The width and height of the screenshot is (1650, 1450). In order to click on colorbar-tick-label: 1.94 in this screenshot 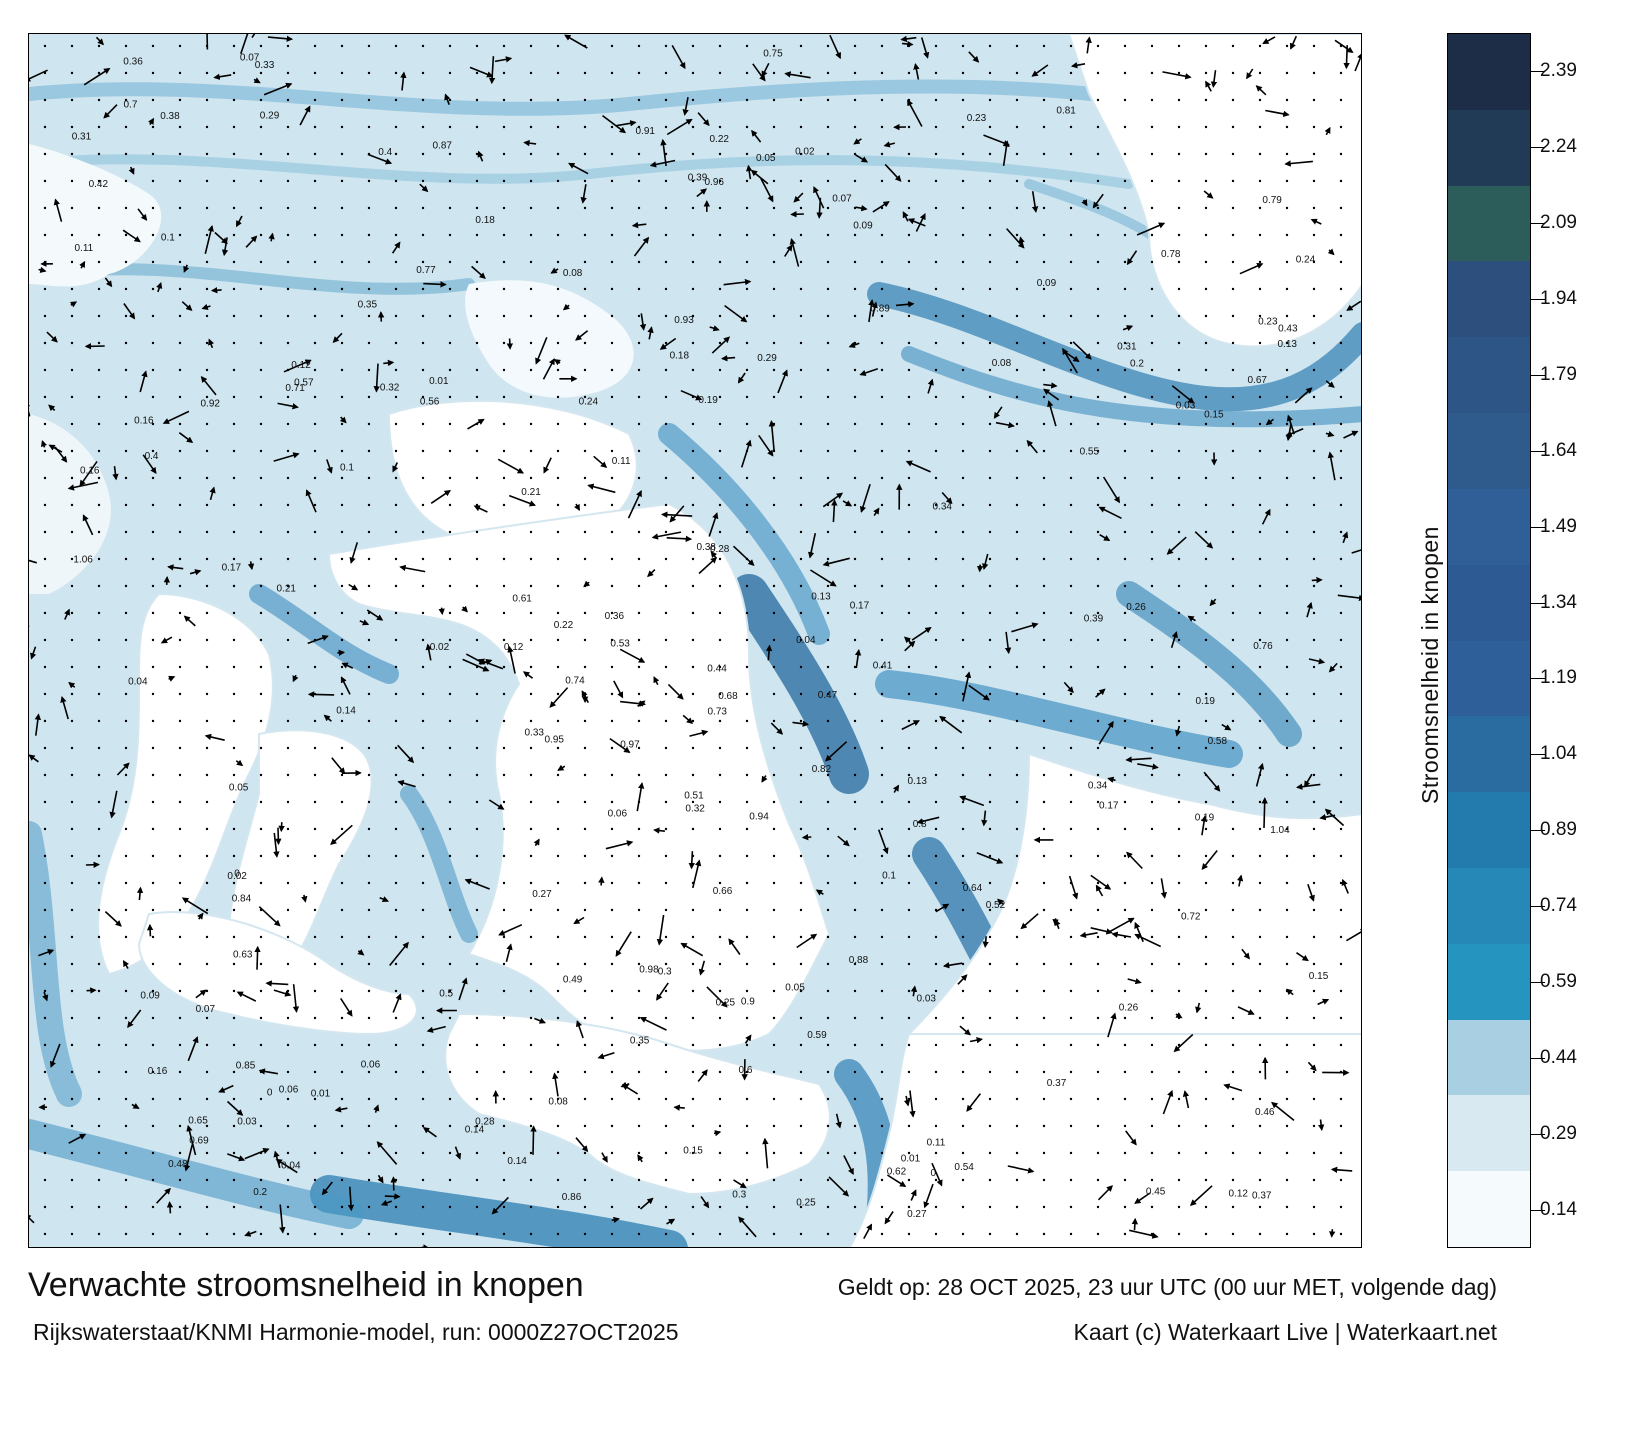, I will do `click(1558, 298)`.